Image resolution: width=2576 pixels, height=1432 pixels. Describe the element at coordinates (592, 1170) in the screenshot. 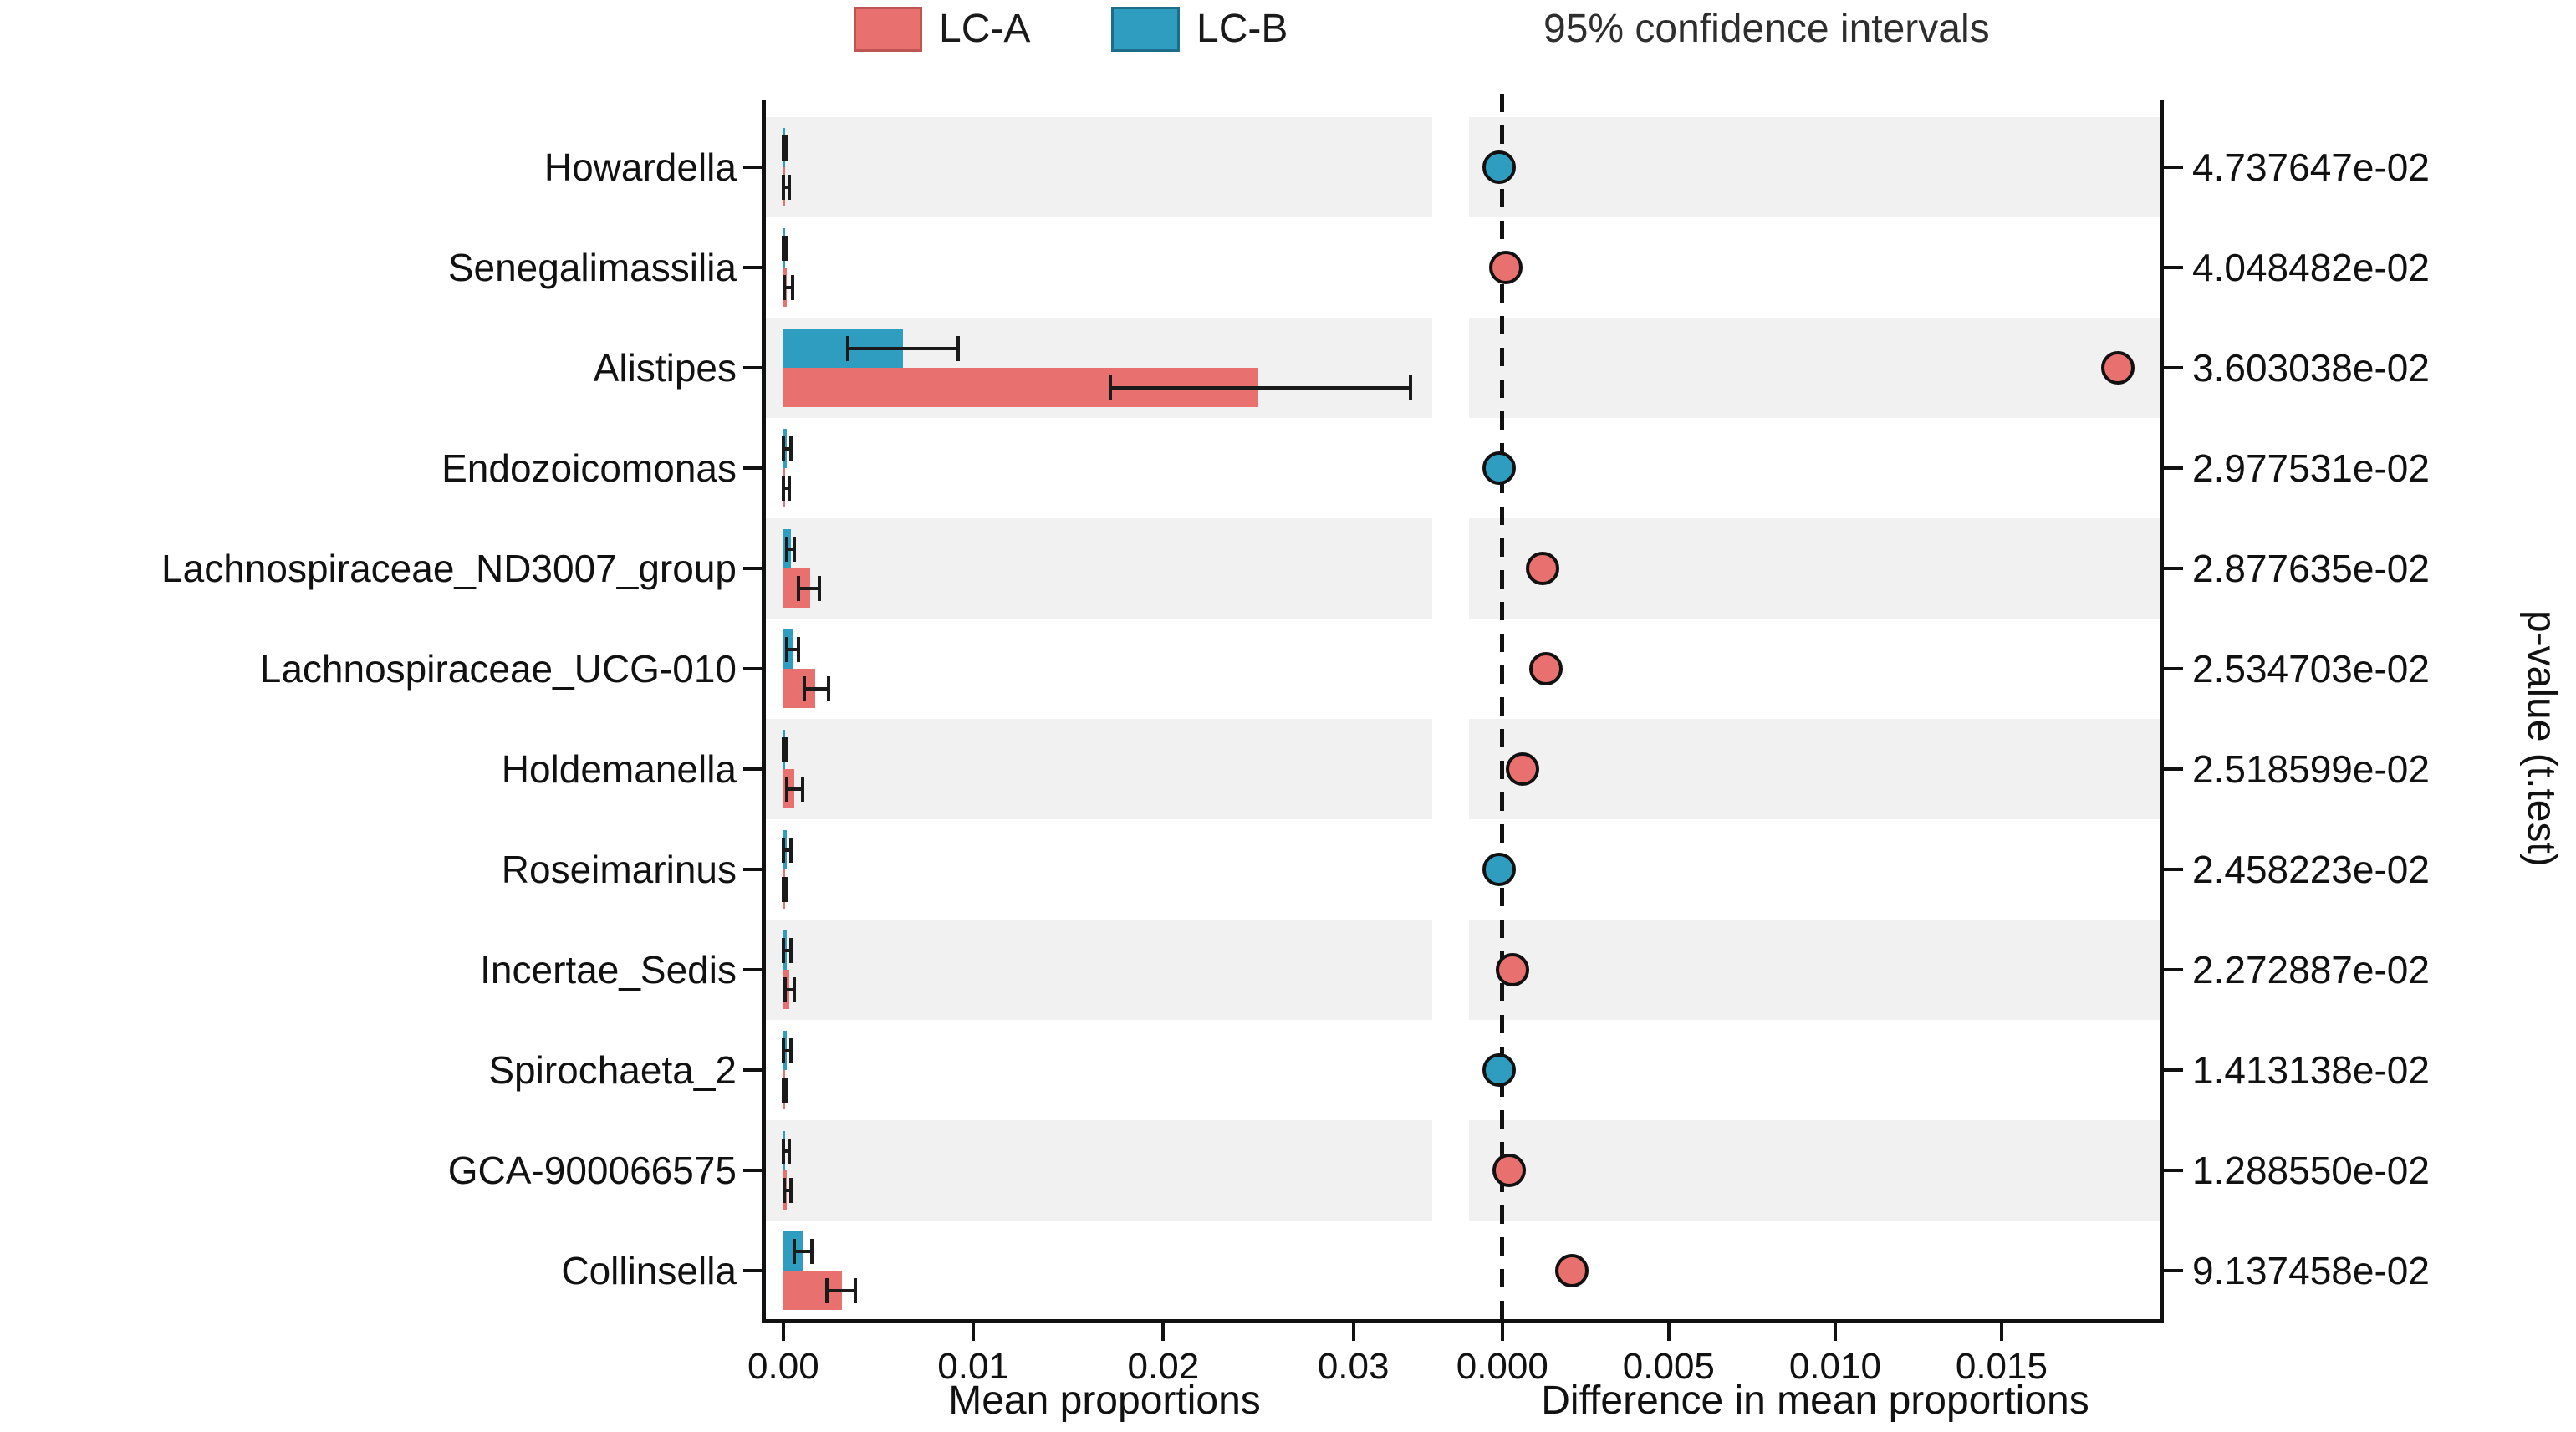

I see `taxon-label: GCA-900066575` at that location.